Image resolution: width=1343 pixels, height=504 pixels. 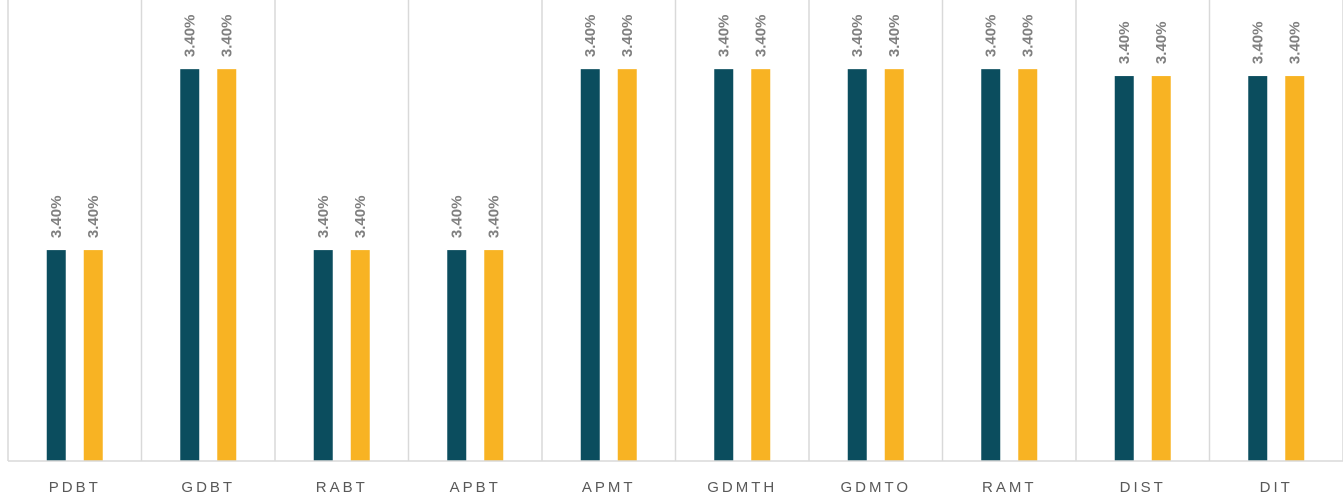 What do you see at coordinates (894, 265) in the screenshot?
I see `bar-series-2-gdmto` at bounding box center [894, 265].